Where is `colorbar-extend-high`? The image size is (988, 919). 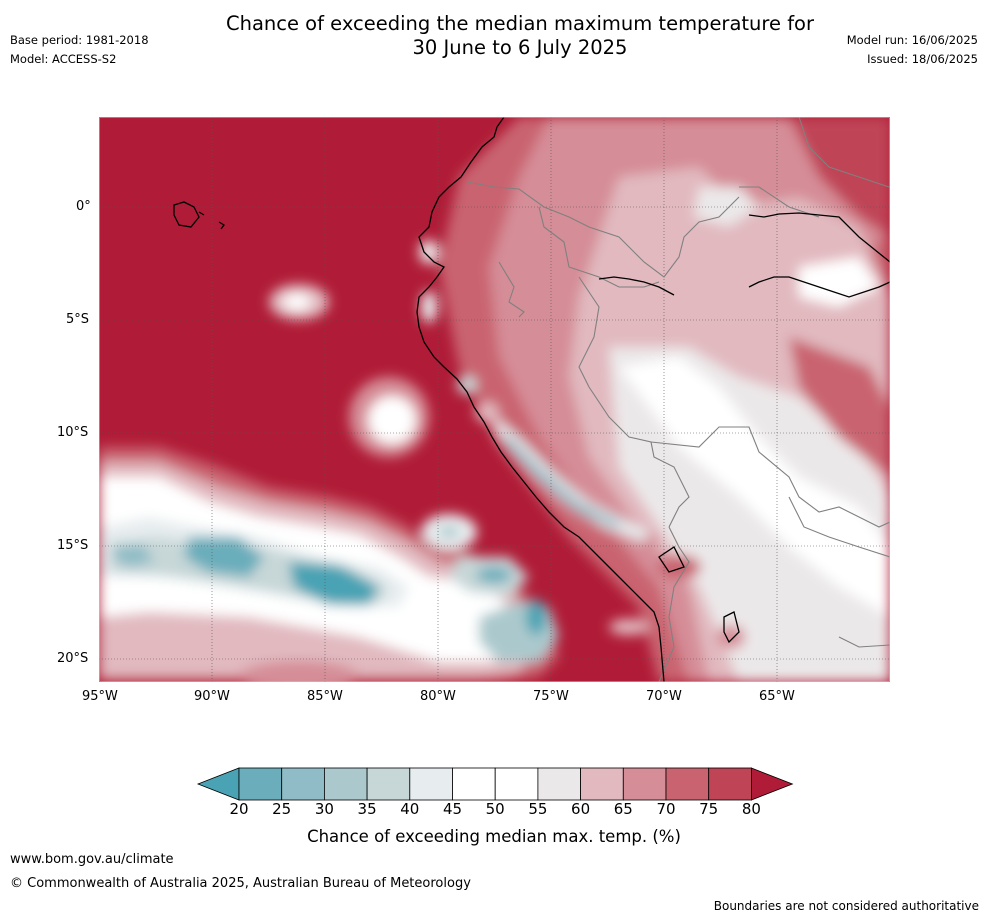 colorbar-extend-high is located at coordinates (772, 784).